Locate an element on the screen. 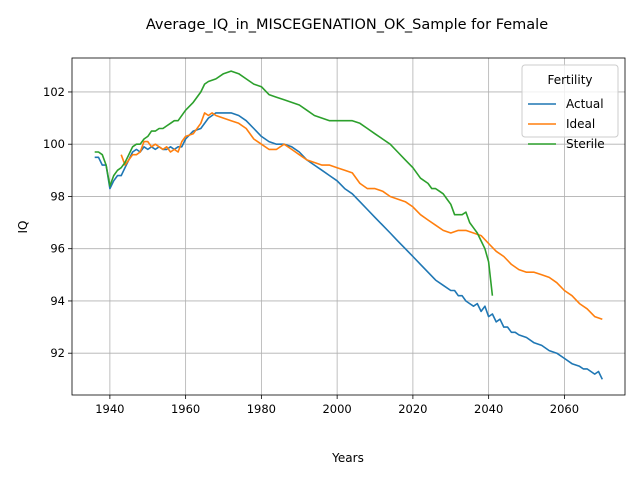  y-tick-label: 102 is located at coordinates (54, 92).